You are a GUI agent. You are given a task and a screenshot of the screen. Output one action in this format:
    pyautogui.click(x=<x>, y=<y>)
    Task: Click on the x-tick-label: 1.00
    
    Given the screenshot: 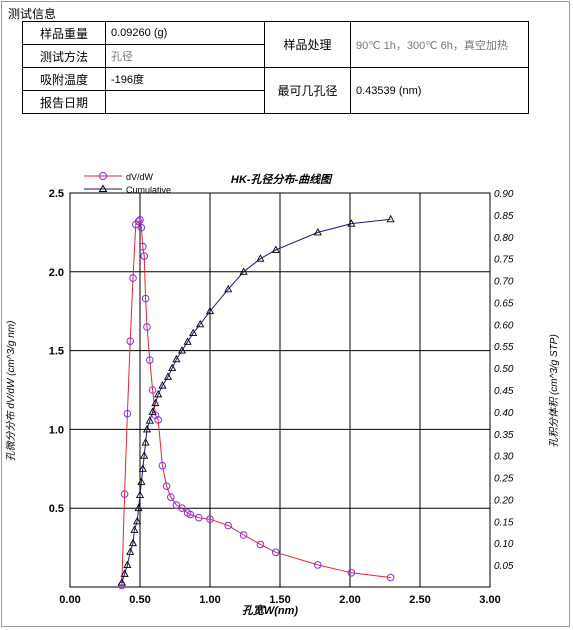 What is the action you would take?
    pyautogui.click(x=209, y=600)
    